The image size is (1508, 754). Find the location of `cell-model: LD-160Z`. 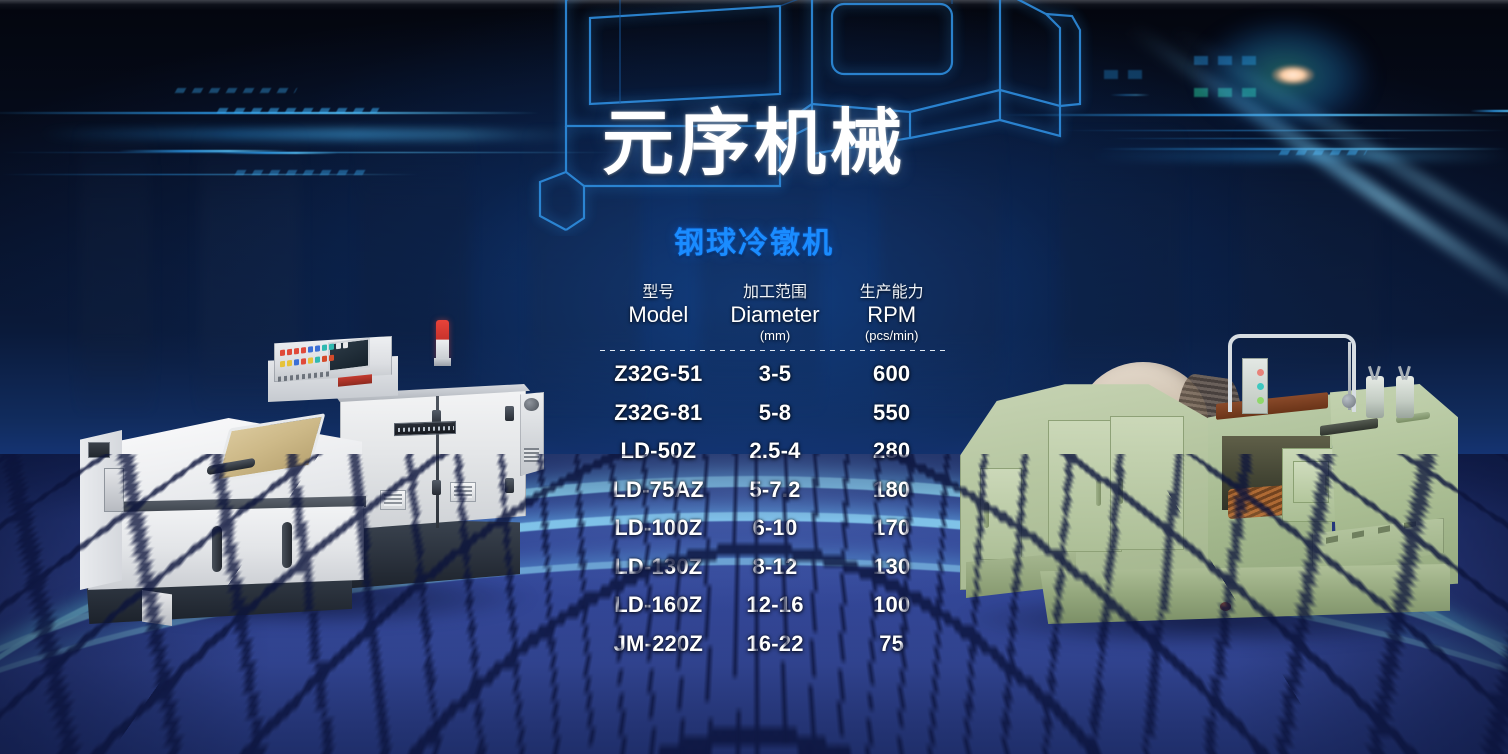

cell-model: LD-160Z is located at coordinates (658, 605).